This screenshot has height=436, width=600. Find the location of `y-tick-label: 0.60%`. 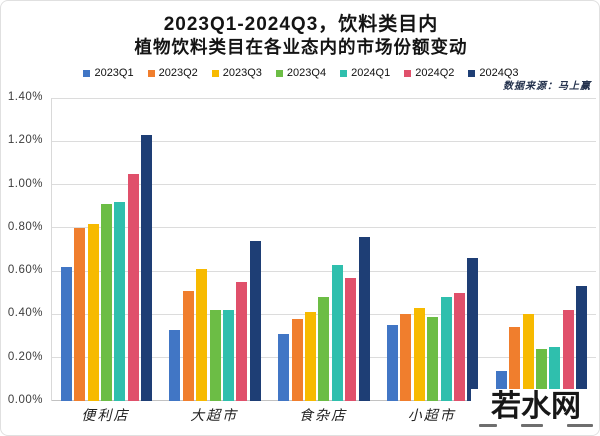

y-tick-label: 0.60% is located at coordinates (25, 270).